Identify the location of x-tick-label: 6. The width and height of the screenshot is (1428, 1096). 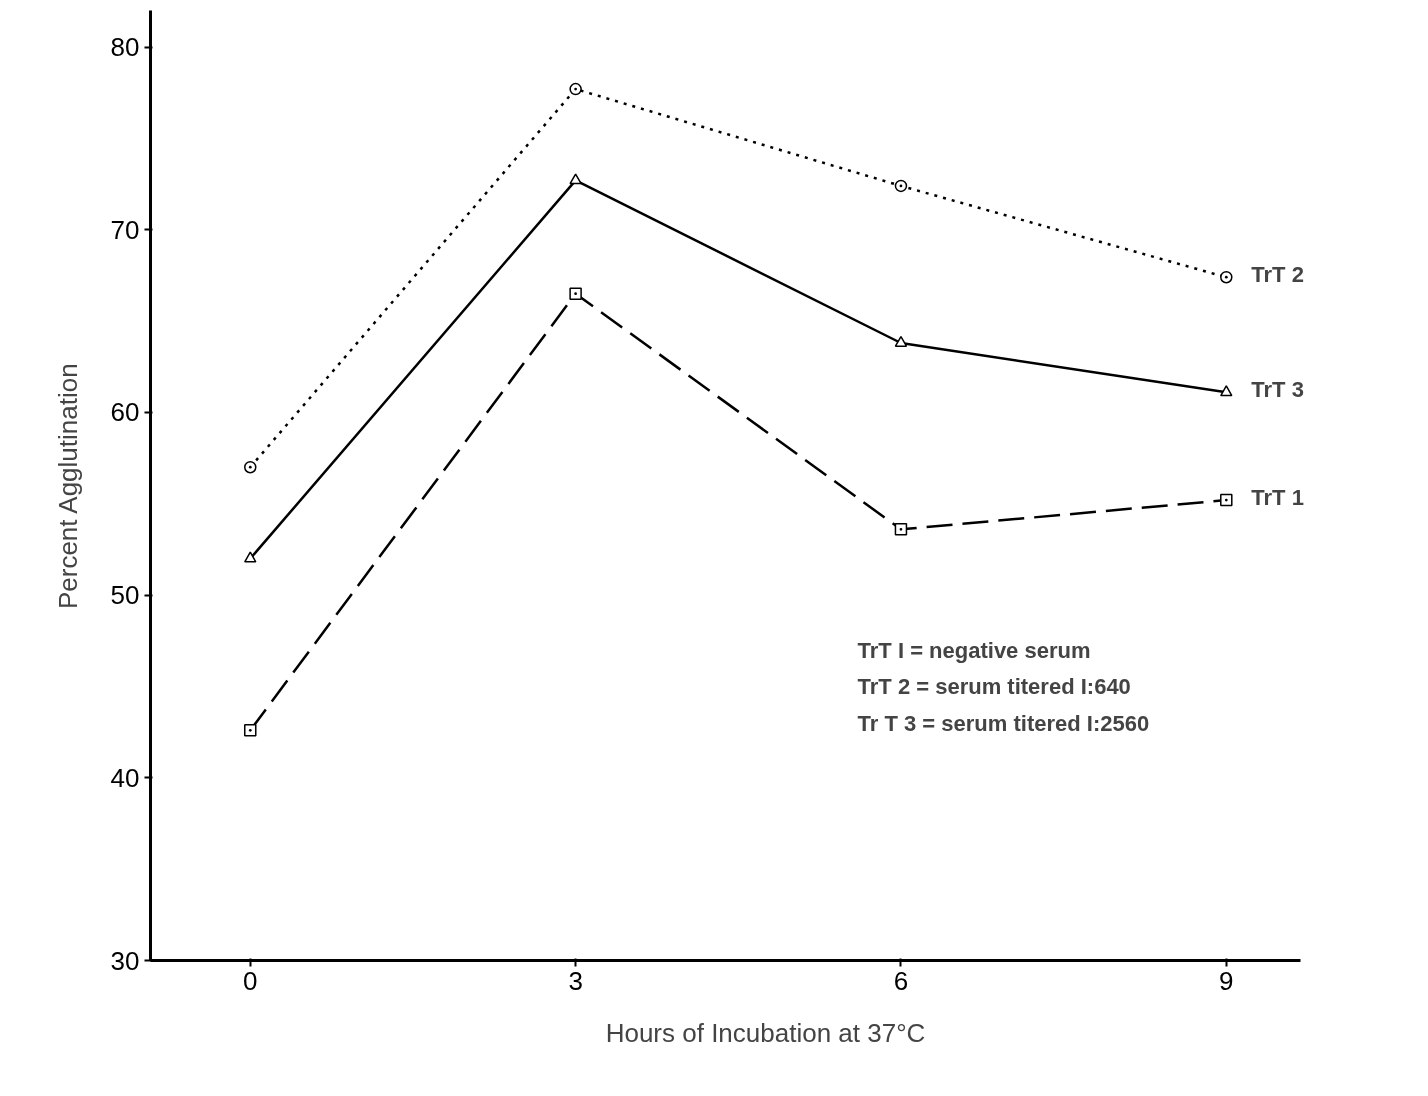
(901, 980).